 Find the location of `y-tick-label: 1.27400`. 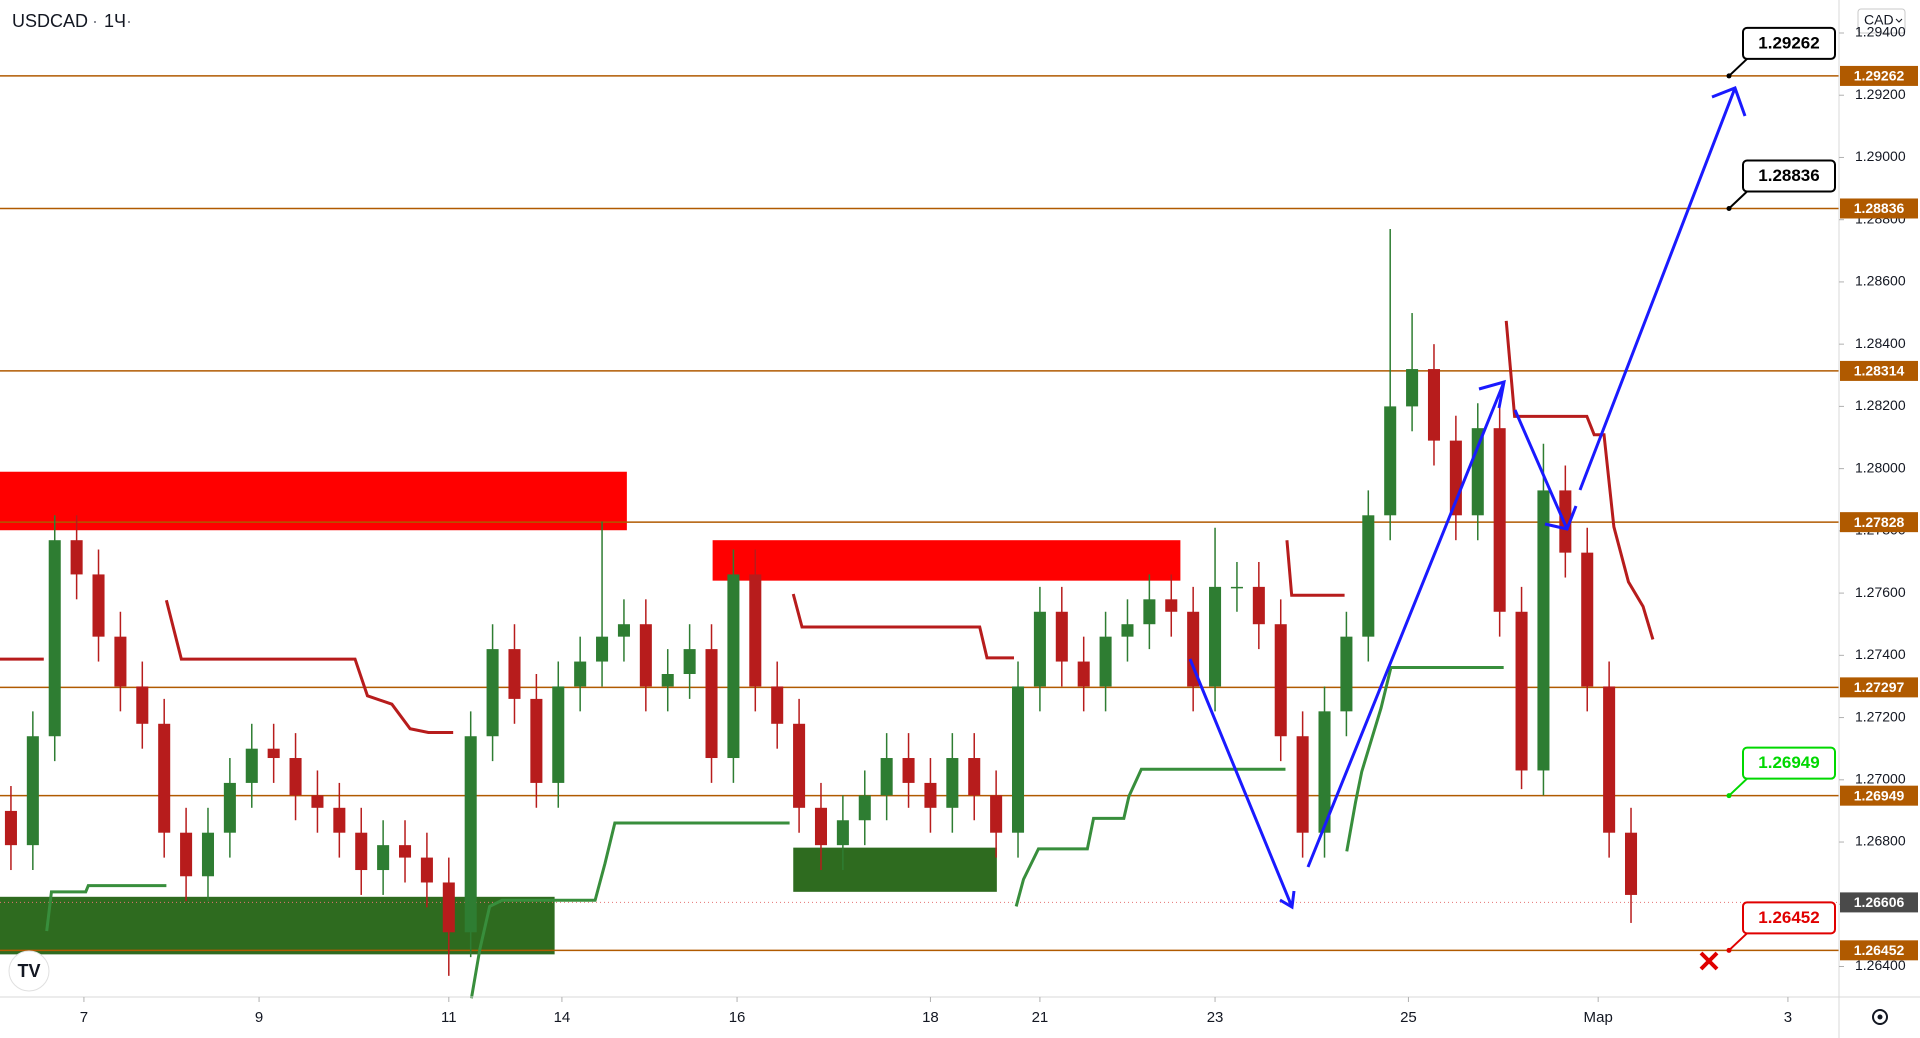

y-tick-label: 1.27400 is located at coordinates (1880, 654).